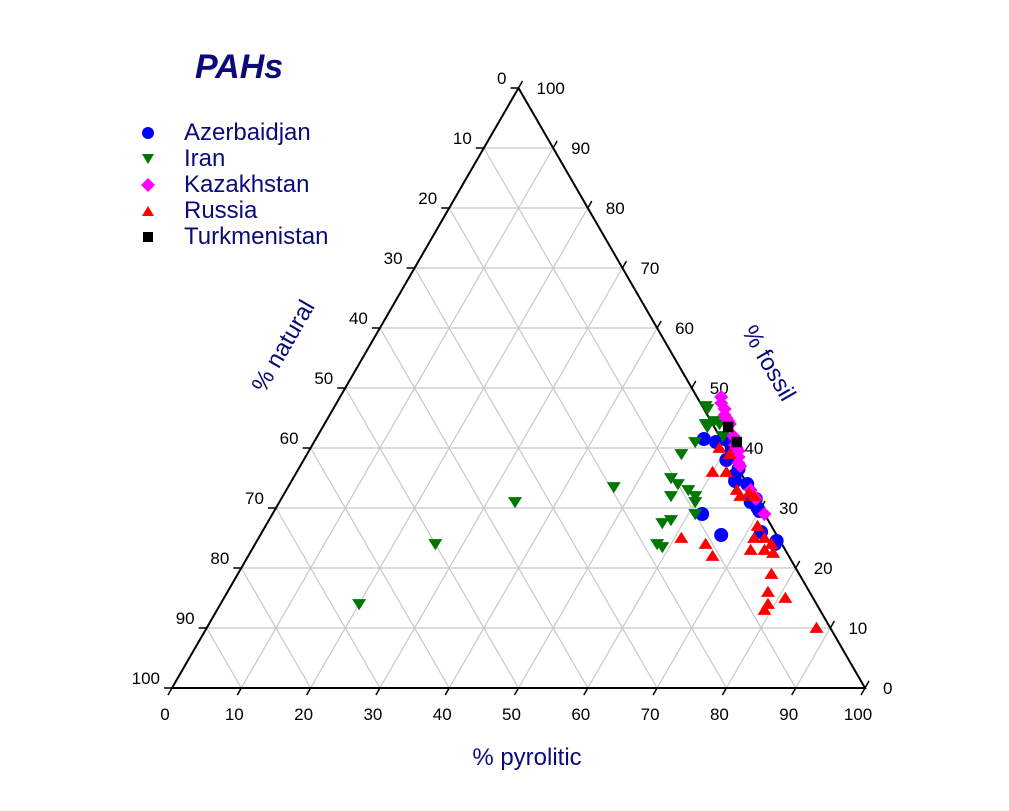 The height and width of the screenshot is (811, 1009). What do you see at coordinates (857, 628) in the screenshot?
I see `tick-label-fossil: 10` at bounding box center [857, 628].